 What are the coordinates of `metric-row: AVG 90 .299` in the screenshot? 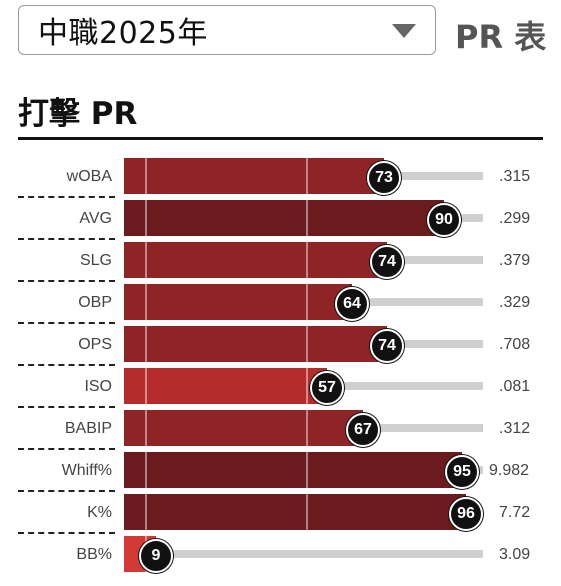 It's located at (280, 218).